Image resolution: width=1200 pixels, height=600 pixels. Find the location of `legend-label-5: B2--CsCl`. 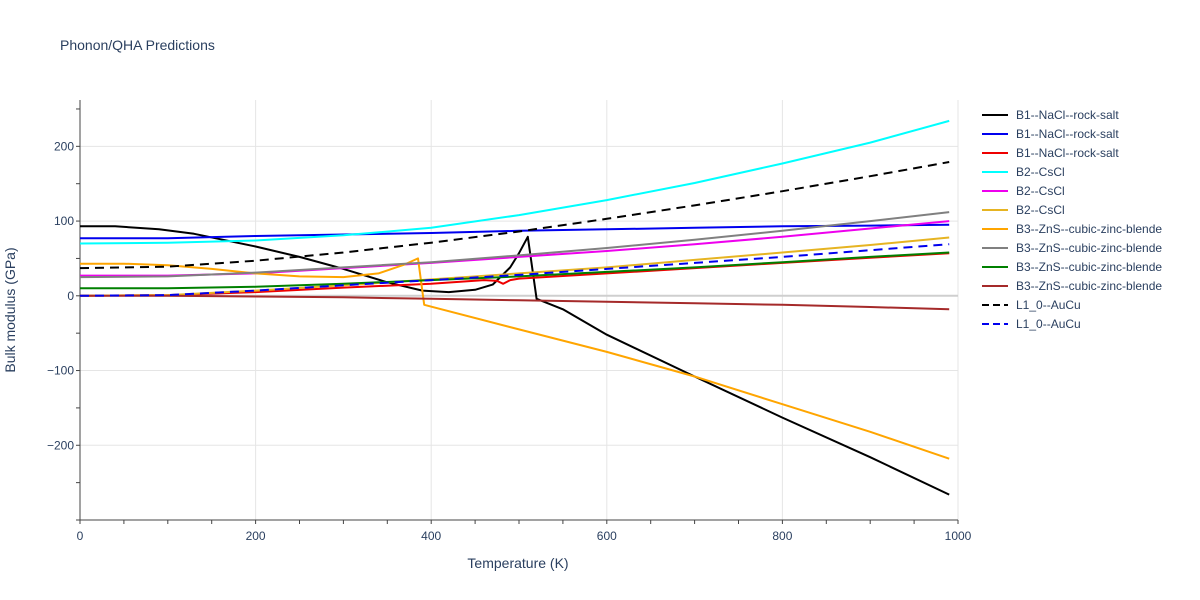

legend-label-5: B2--CsCl is located at coordinates (1040, 191).